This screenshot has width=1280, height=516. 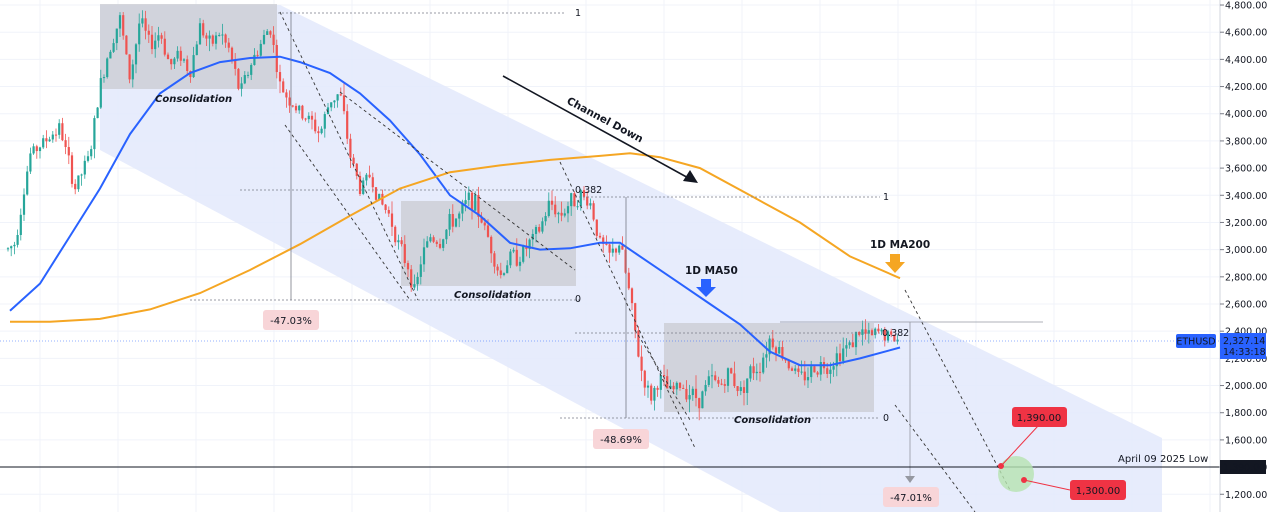 What do you see at coordinates (769, 367) in the screenshot?
I see `consolidation-box` at bounding box center [769, 367].